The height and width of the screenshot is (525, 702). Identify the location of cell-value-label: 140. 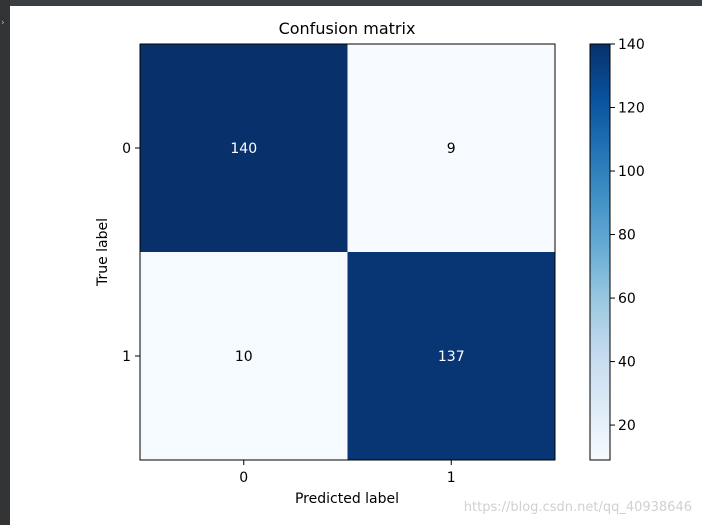
(243, 149).